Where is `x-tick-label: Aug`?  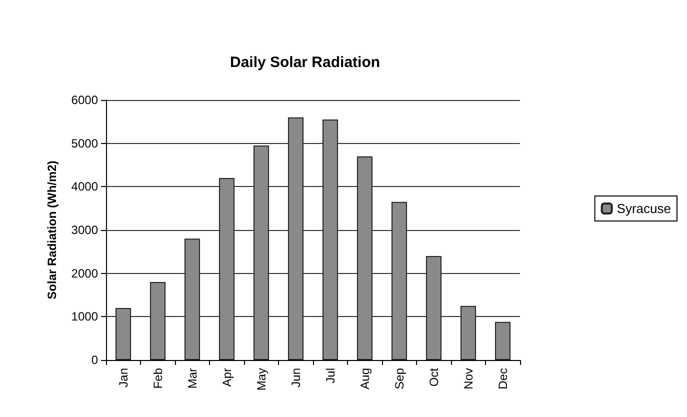 x-tick-label: Aug is located at coordinates (365, 379).